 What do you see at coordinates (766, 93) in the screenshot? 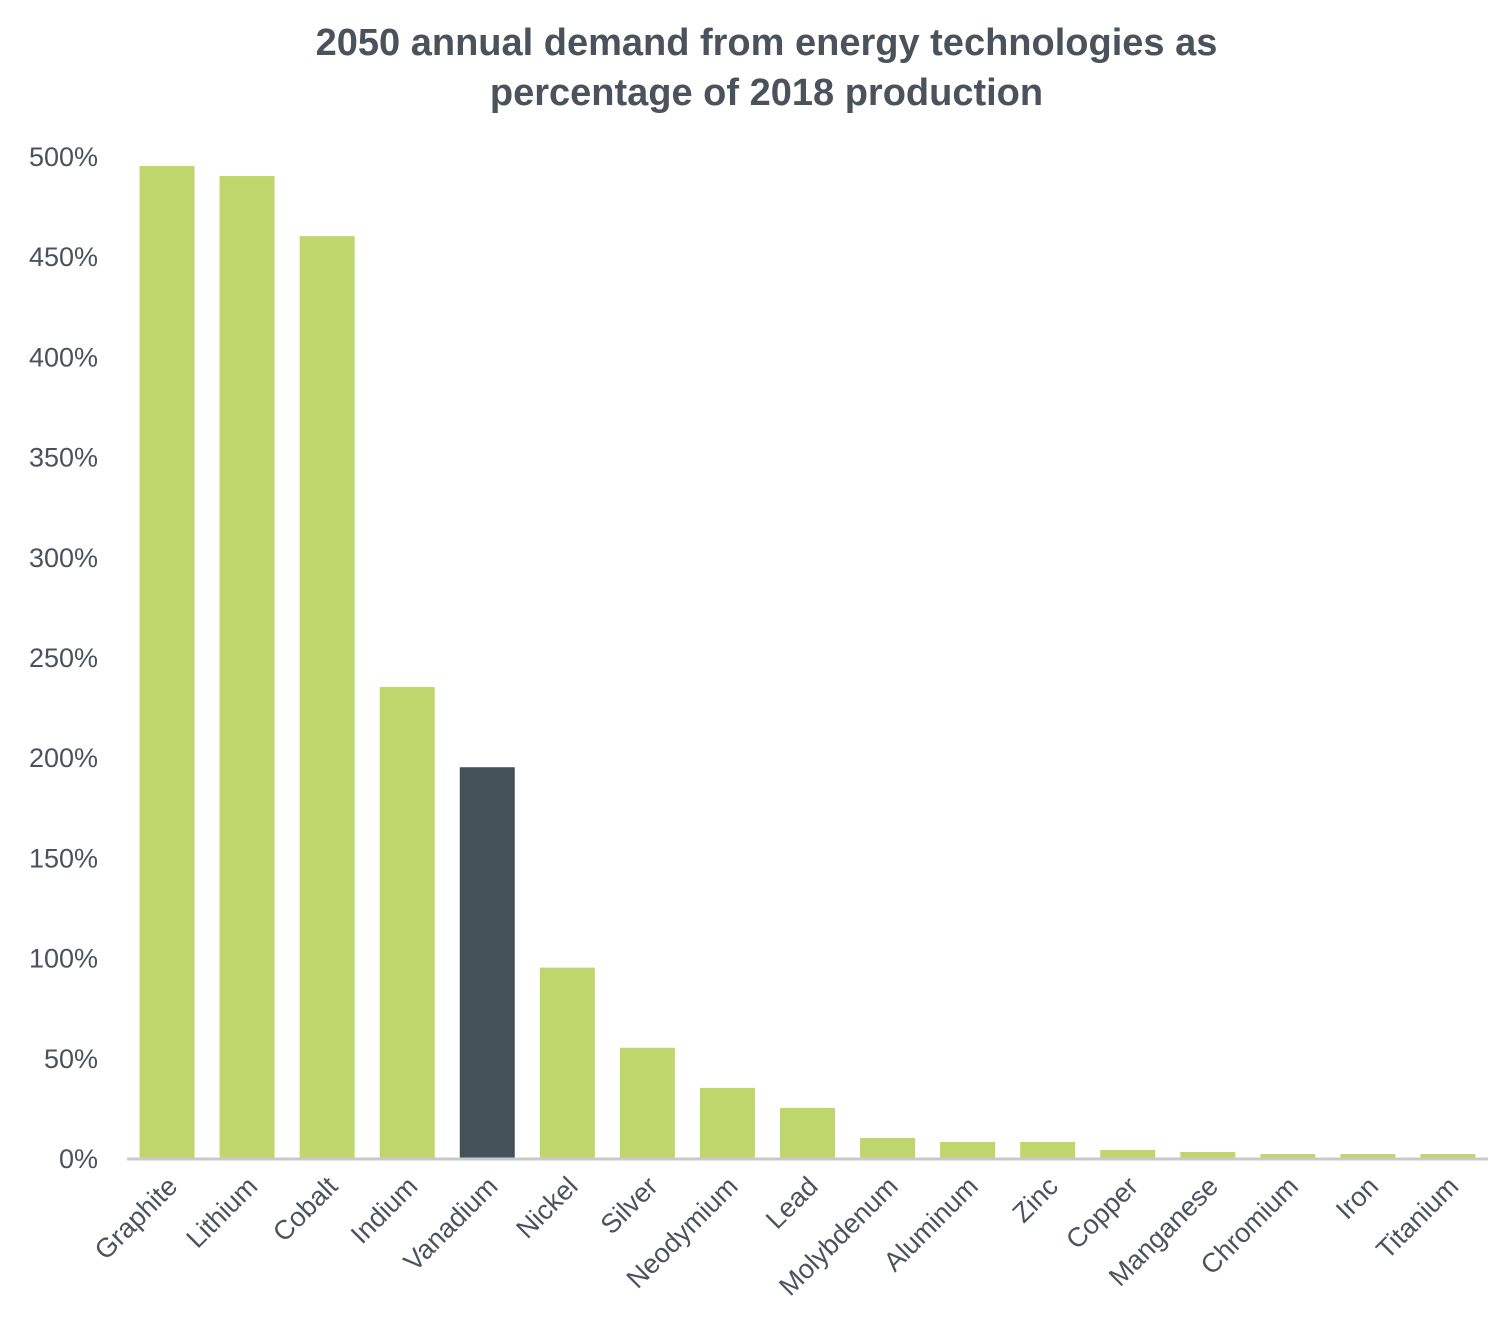
I see `chart-title-line-2: percentage of 2018 production` at bounding box center [766, 93].